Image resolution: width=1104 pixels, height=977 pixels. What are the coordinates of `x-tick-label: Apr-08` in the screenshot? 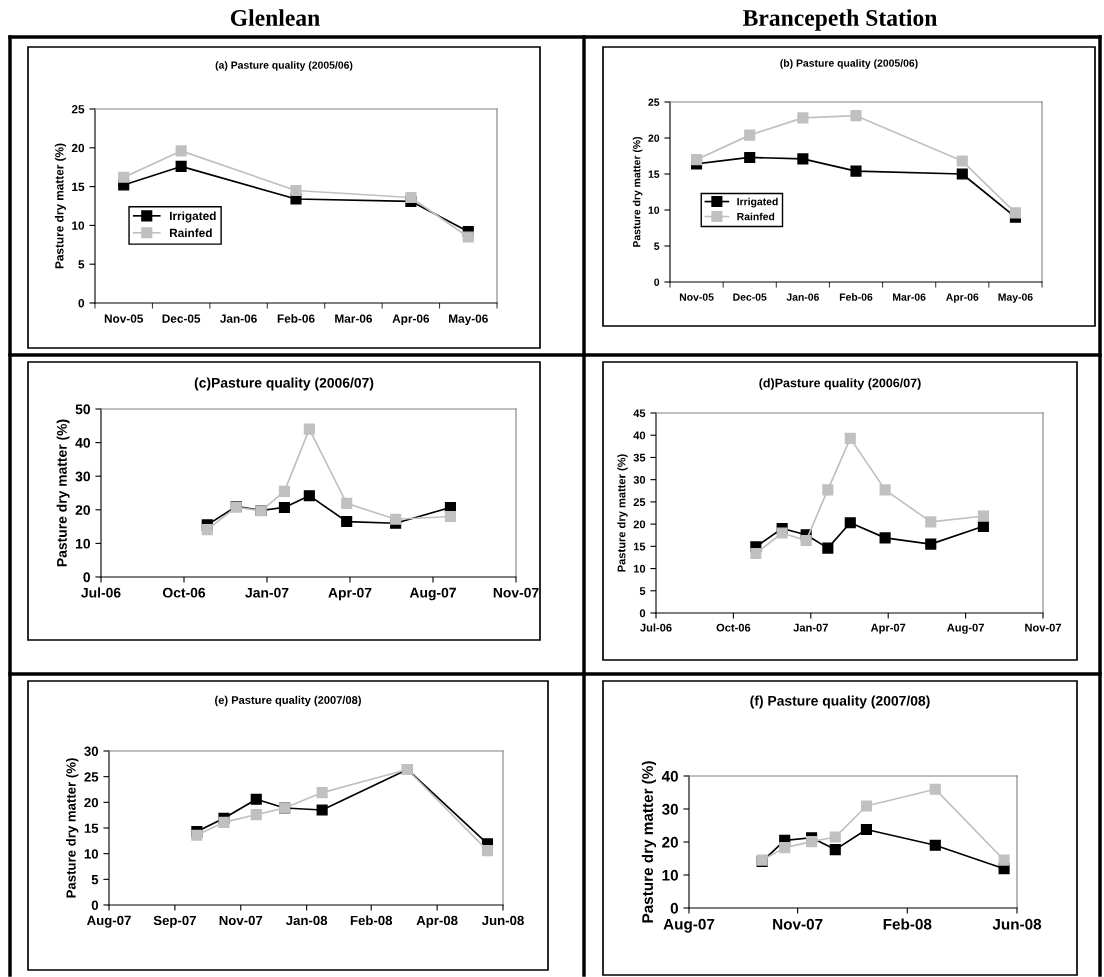 It's located at (437, 921).